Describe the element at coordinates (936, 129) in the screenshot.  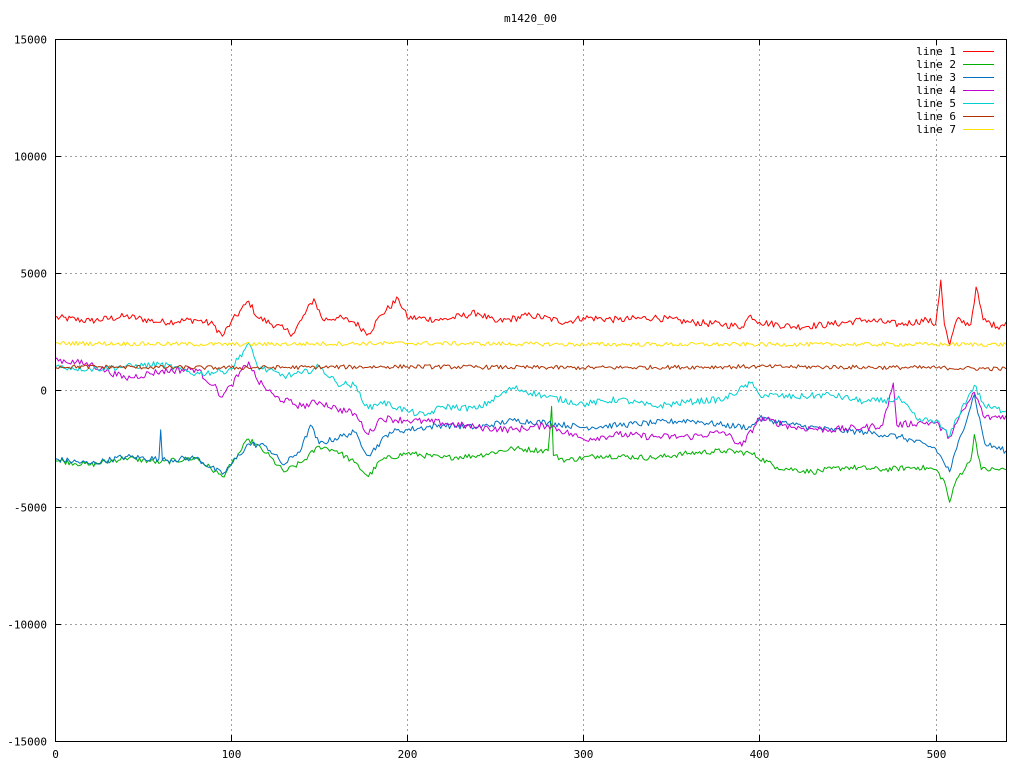
I see `legend-label: line 7` at that location.